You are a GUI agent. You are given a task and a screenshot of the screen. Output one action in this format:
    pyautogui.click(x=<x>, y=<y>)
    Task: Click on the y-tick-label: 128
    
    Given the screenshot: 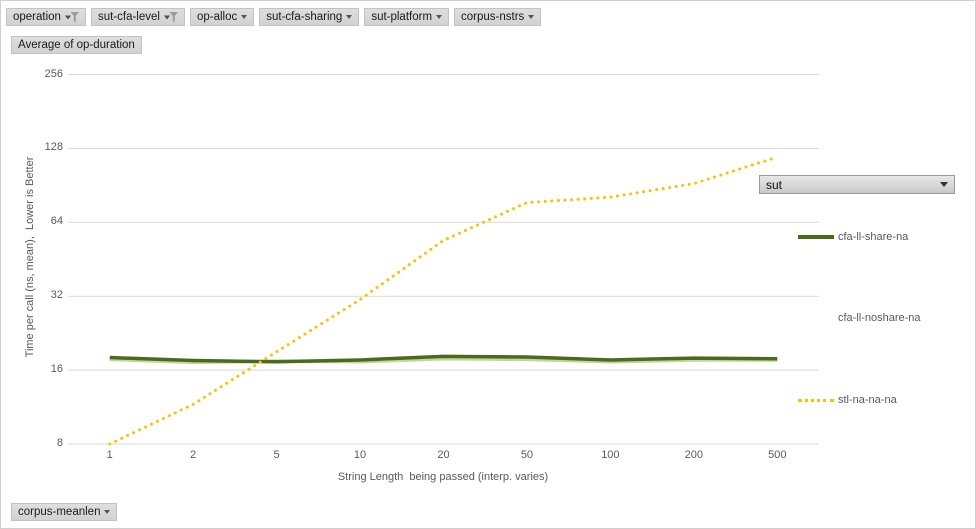 What is the action you would take?
    pyautogui.click(x=53, y=147)
    